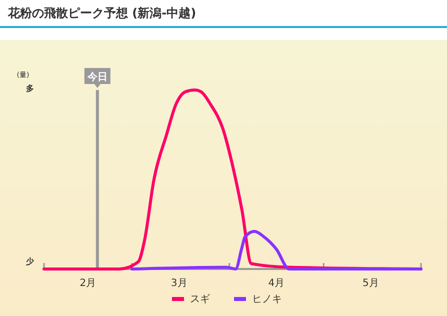  What do you see at coordinates (267, 299) in the screenshot?
I see `legend-label: ヒノキ` at bounding box center [267, 299].